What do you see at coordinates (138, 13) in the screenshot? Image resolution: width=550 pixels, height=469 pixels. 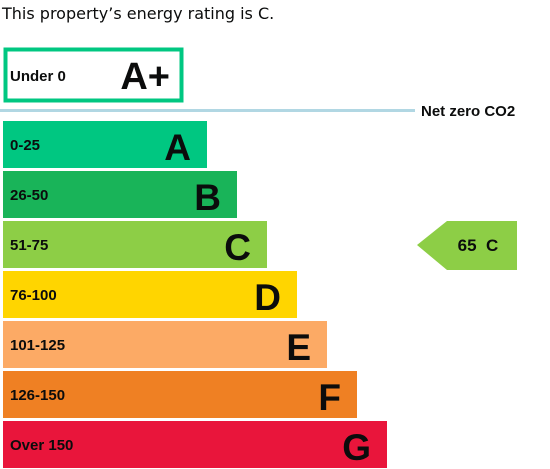 I see `rating-headline: This property’s energy rating is C.` at bounding box center [138, 13].